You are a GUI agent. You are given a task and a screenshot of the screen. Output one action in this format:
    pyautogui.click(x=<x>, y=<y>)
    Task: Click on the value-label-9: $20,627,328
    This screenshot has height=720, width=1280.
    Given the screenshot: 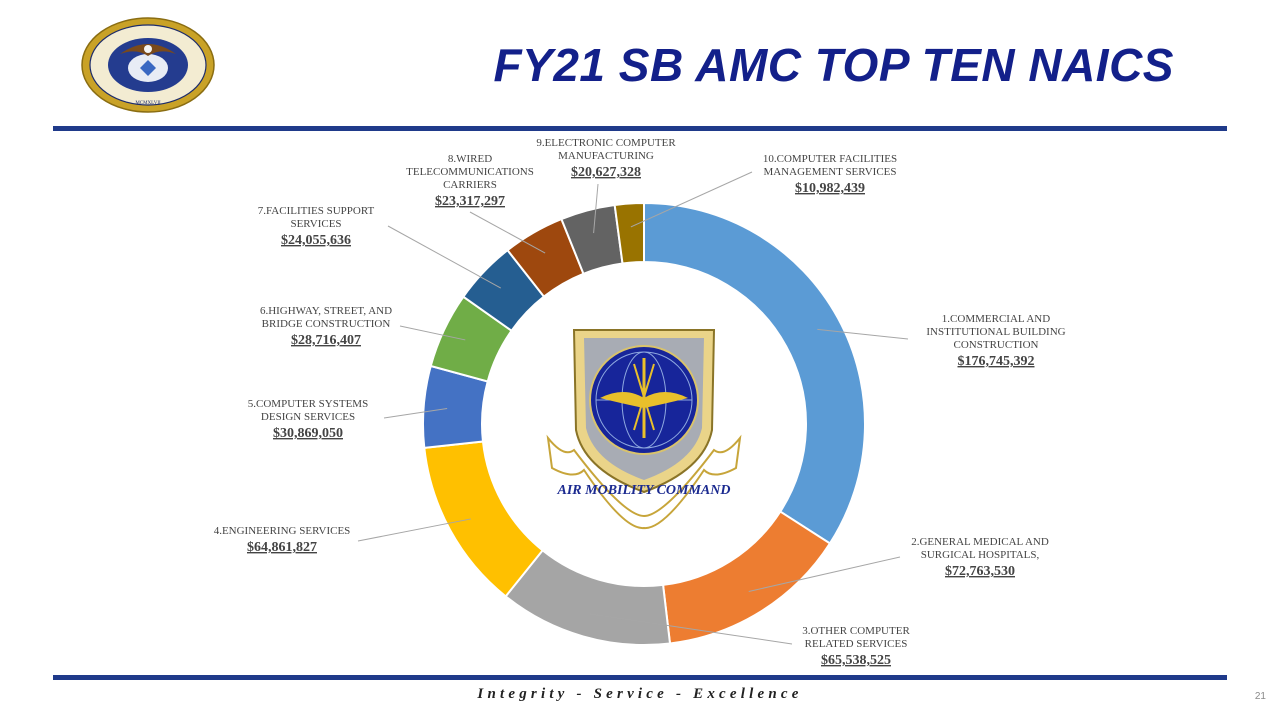 What is the action you would take?
    pyautogui.click(x=606, y=172)
    